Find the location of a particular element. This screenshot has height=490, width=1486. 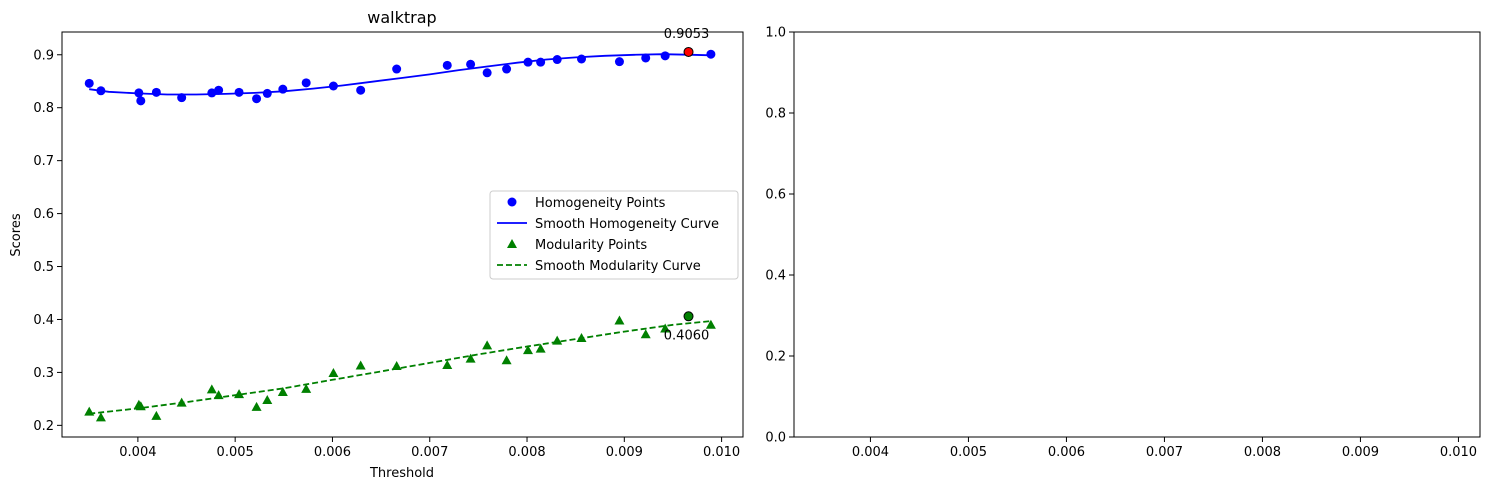

y-axis-ticks: 0.2 0.3 0.4 0.5 0.6 0.7 0.8 0.9 is located at coordinates (47, 241).